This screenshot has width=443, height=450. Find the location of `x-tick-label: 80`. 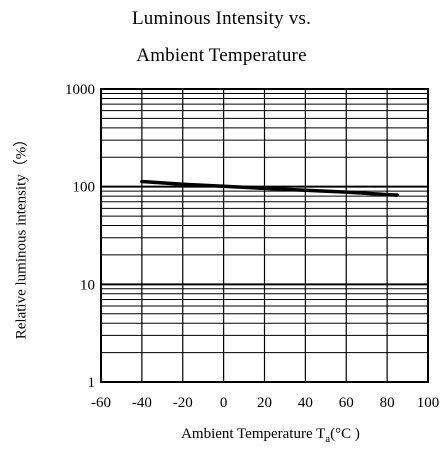

x-tick-label: 80 is located at coordinates (387, 403).